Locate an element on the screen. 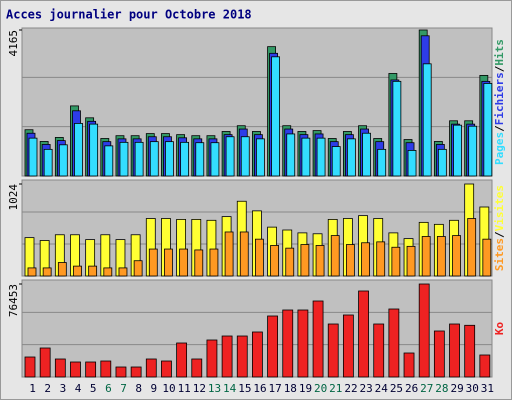 The height and width of the screenshot is (400, 512). legend: Sites/Visites is located at coordinates (499, 228).